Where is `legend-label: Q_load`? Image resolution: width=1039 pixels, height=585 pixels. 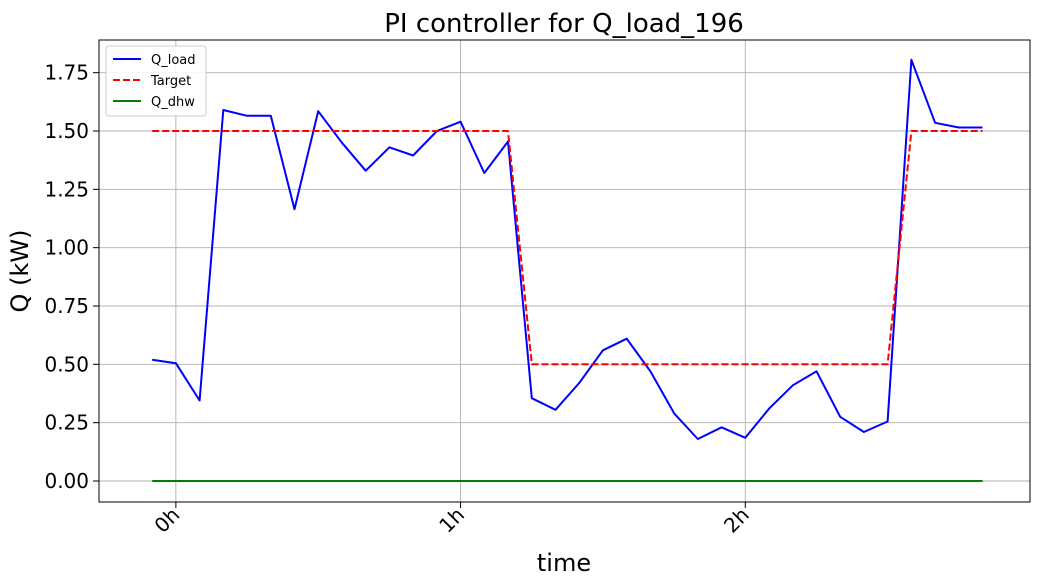
legend-label: Q_load is located at coordinates (173, 60).